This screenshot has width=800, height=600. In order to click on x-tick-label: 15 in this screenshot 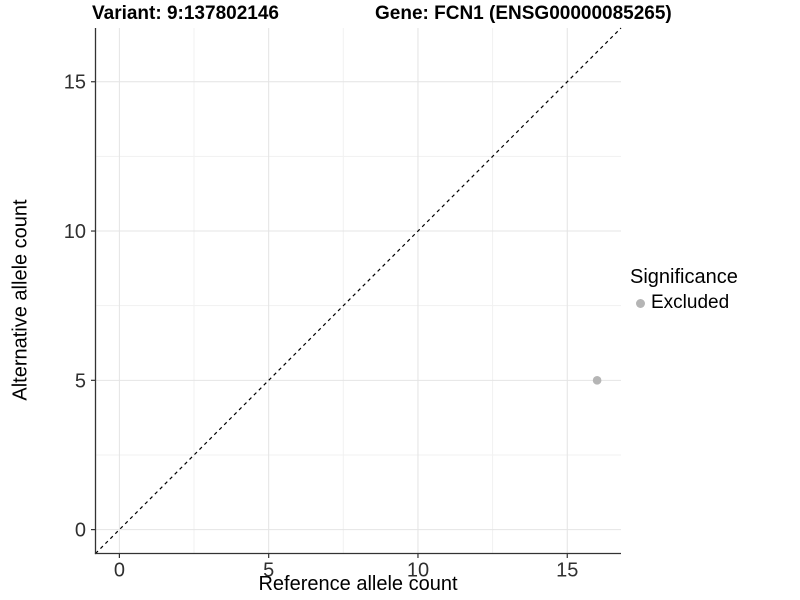, I will do `click(567, 571)`.